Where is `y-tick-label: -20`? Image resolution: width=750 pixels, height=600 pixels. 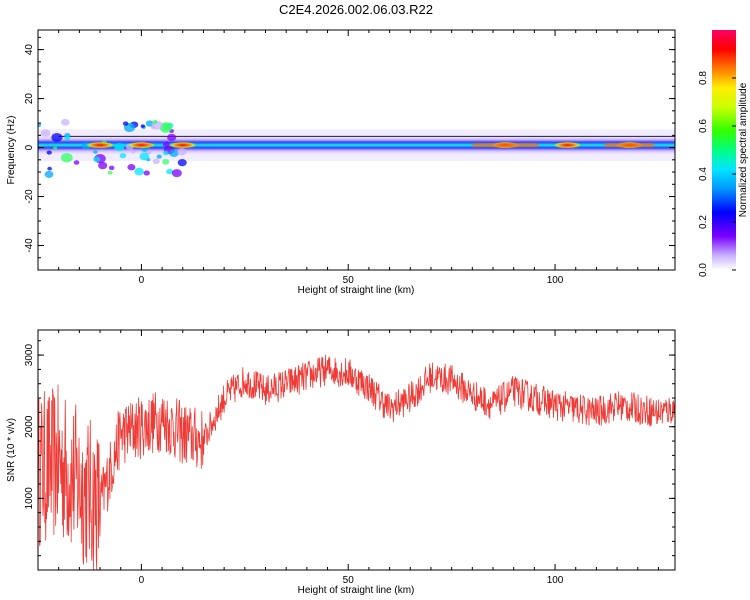 y-tick-label: -20 is located at coordinates (29, 196).